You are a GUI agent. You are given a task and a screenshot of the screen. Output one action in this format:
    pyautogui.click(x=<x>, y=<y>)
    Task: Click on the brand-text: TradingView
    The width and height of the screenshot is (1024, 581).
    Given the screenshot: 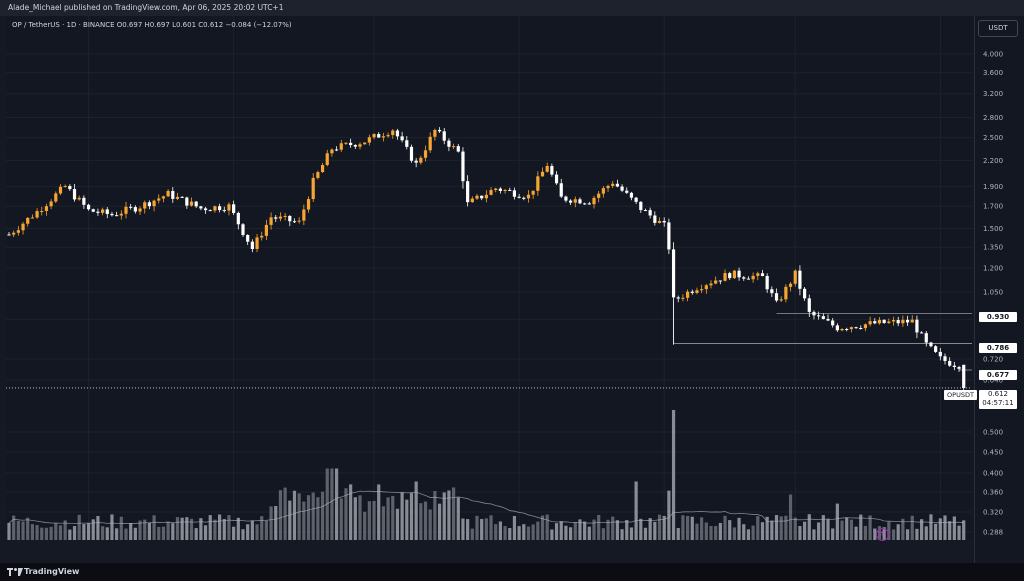 What is the action you would take?
    pyautogui.click(x=52, y=571)
    